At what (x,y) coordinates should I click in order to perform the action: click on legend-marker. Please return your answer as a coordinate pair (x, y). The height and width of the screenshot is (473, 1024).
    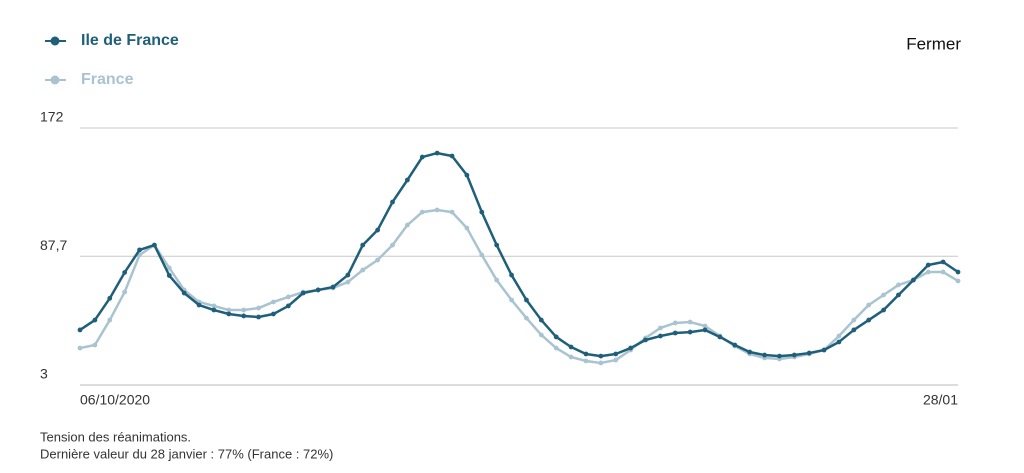
    Looking at the image, I should click on (55, 80).